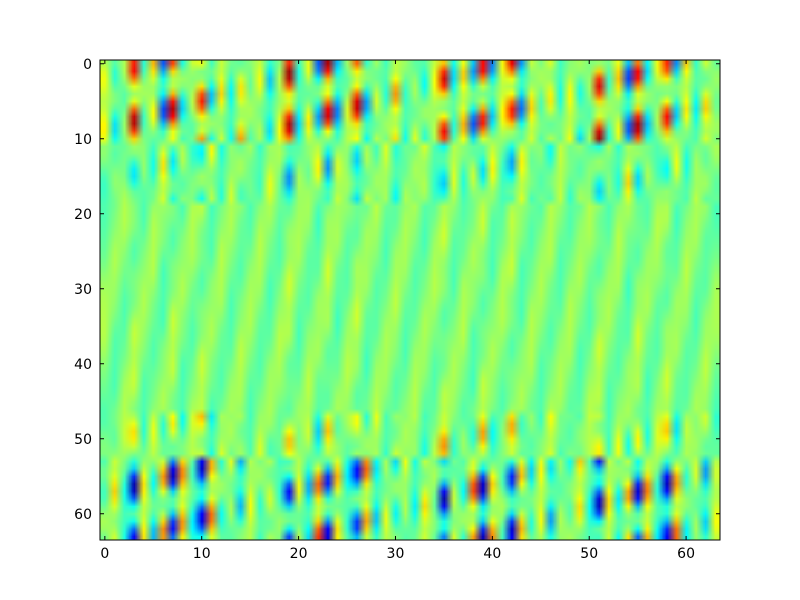 This screenshot has height=600, width=800. Describe the element at coordinates (83, 515) in the screenshot. I see `y-tick-label: 60` at that location.